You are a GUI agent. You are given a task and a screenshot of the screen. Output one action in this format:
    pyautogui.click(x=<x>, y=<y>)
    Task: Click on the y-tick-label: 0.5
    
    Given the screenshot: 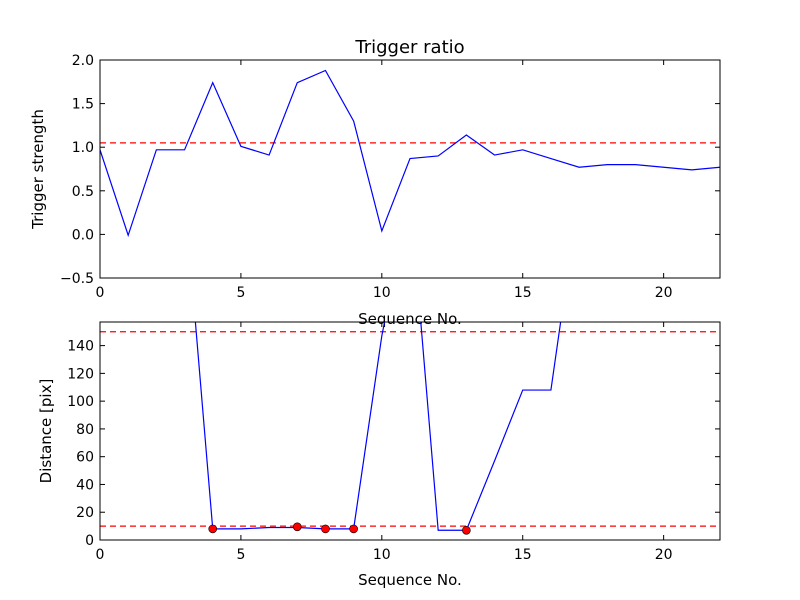 What is the action you would take?
    pyautogui.click(x=83, y=192)
    